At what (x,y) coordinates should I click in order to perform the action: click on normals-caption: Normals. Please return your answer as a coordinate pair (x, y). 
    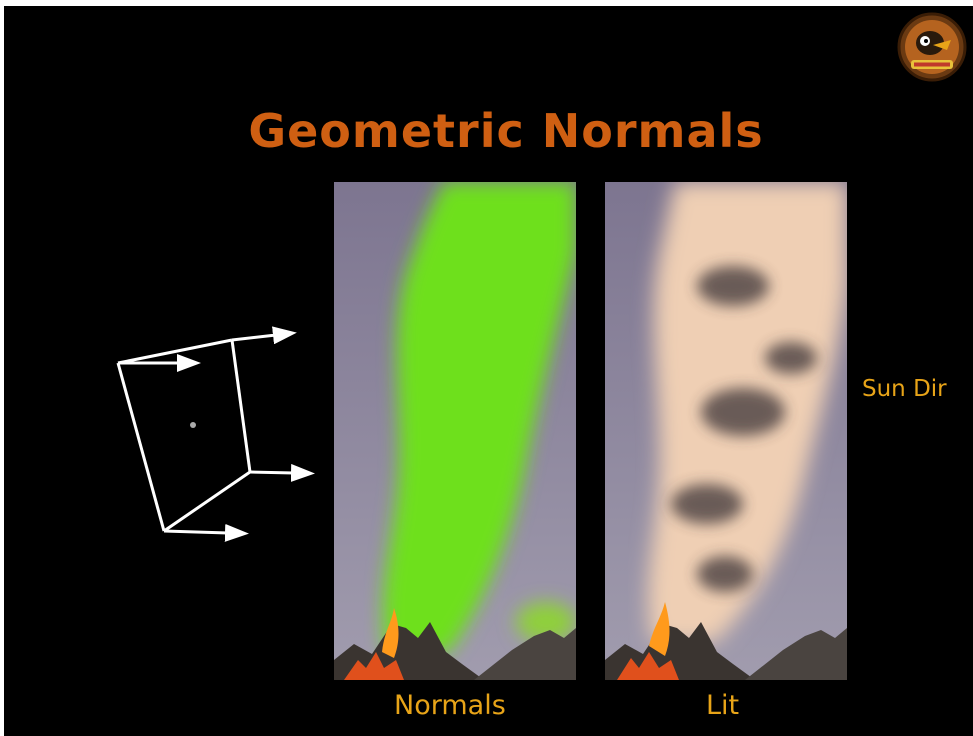
    Looking at the image, I should click on (450, 705).